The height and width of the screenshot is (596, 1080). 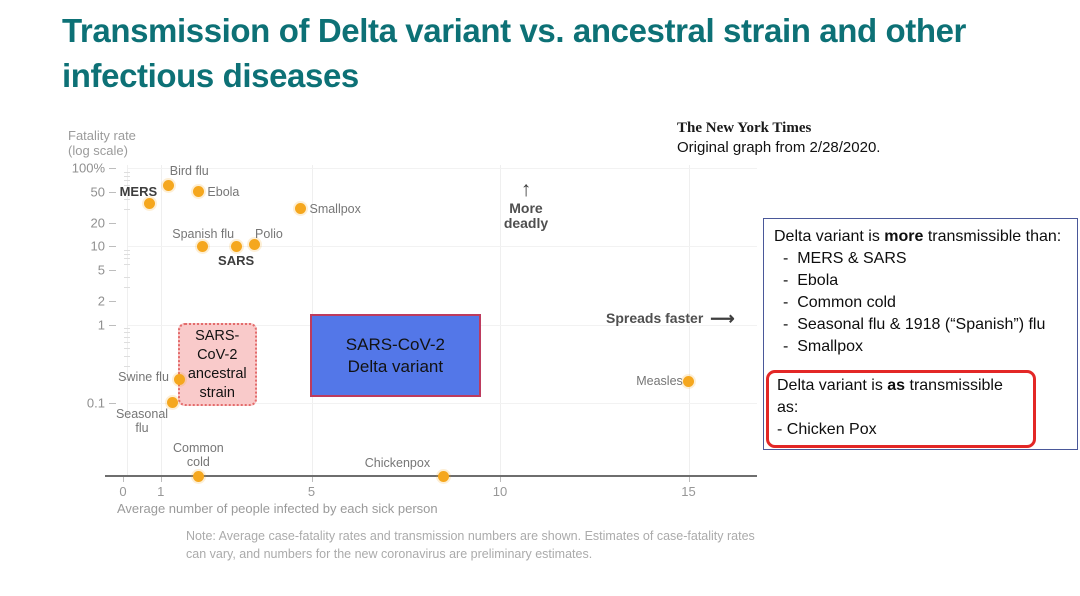 What do you see at coordinates (920, 259) in the screenshot?
I see `list-item: MERS & SARS` at bounding box center [920, 259].